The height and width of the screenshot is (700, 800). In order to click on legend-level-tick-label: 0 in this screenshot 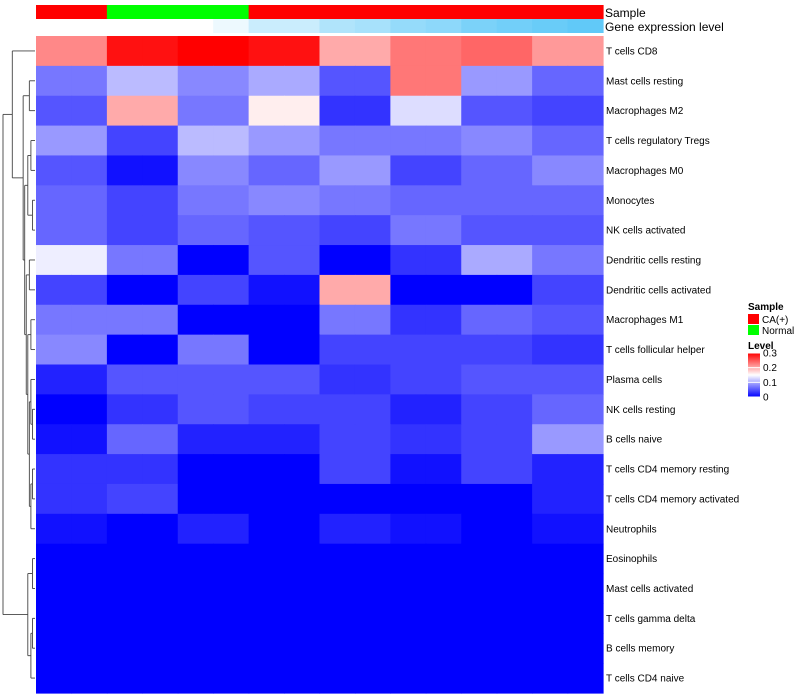, I will do `click(766, 398)`.